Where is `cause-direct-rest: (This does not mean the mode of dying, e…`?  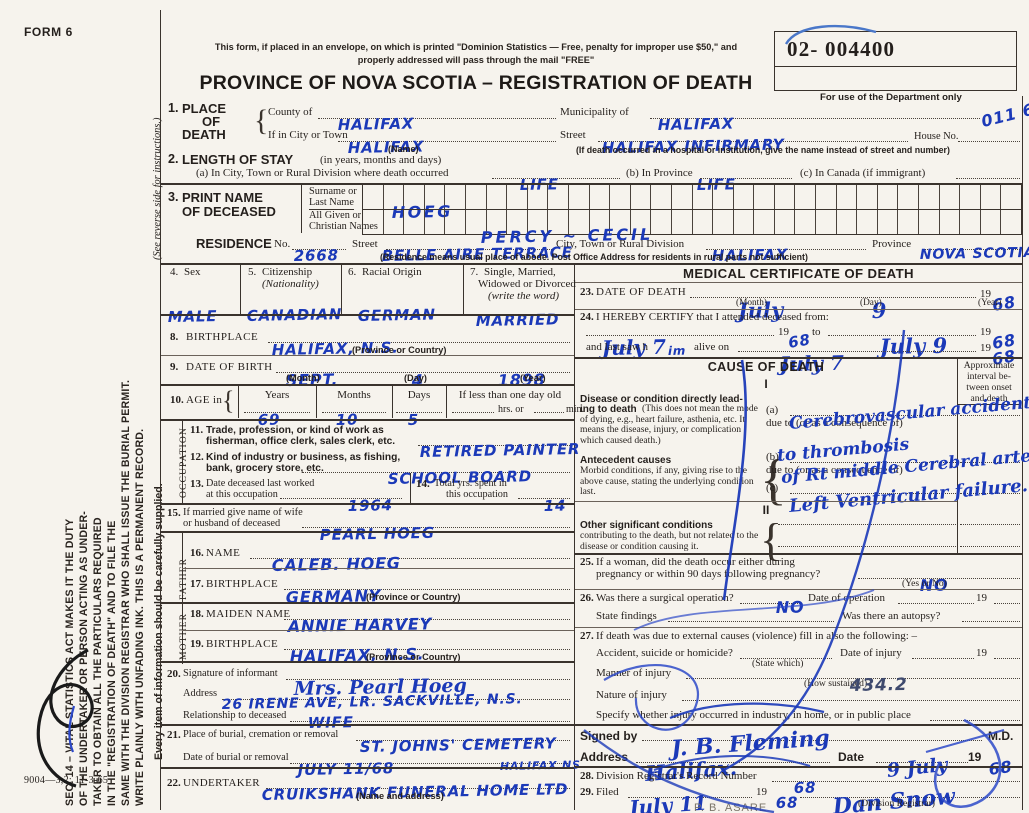
cause-direct-rest: (This does not mean the mode of dying, e… is located at coordinates (669, 424).